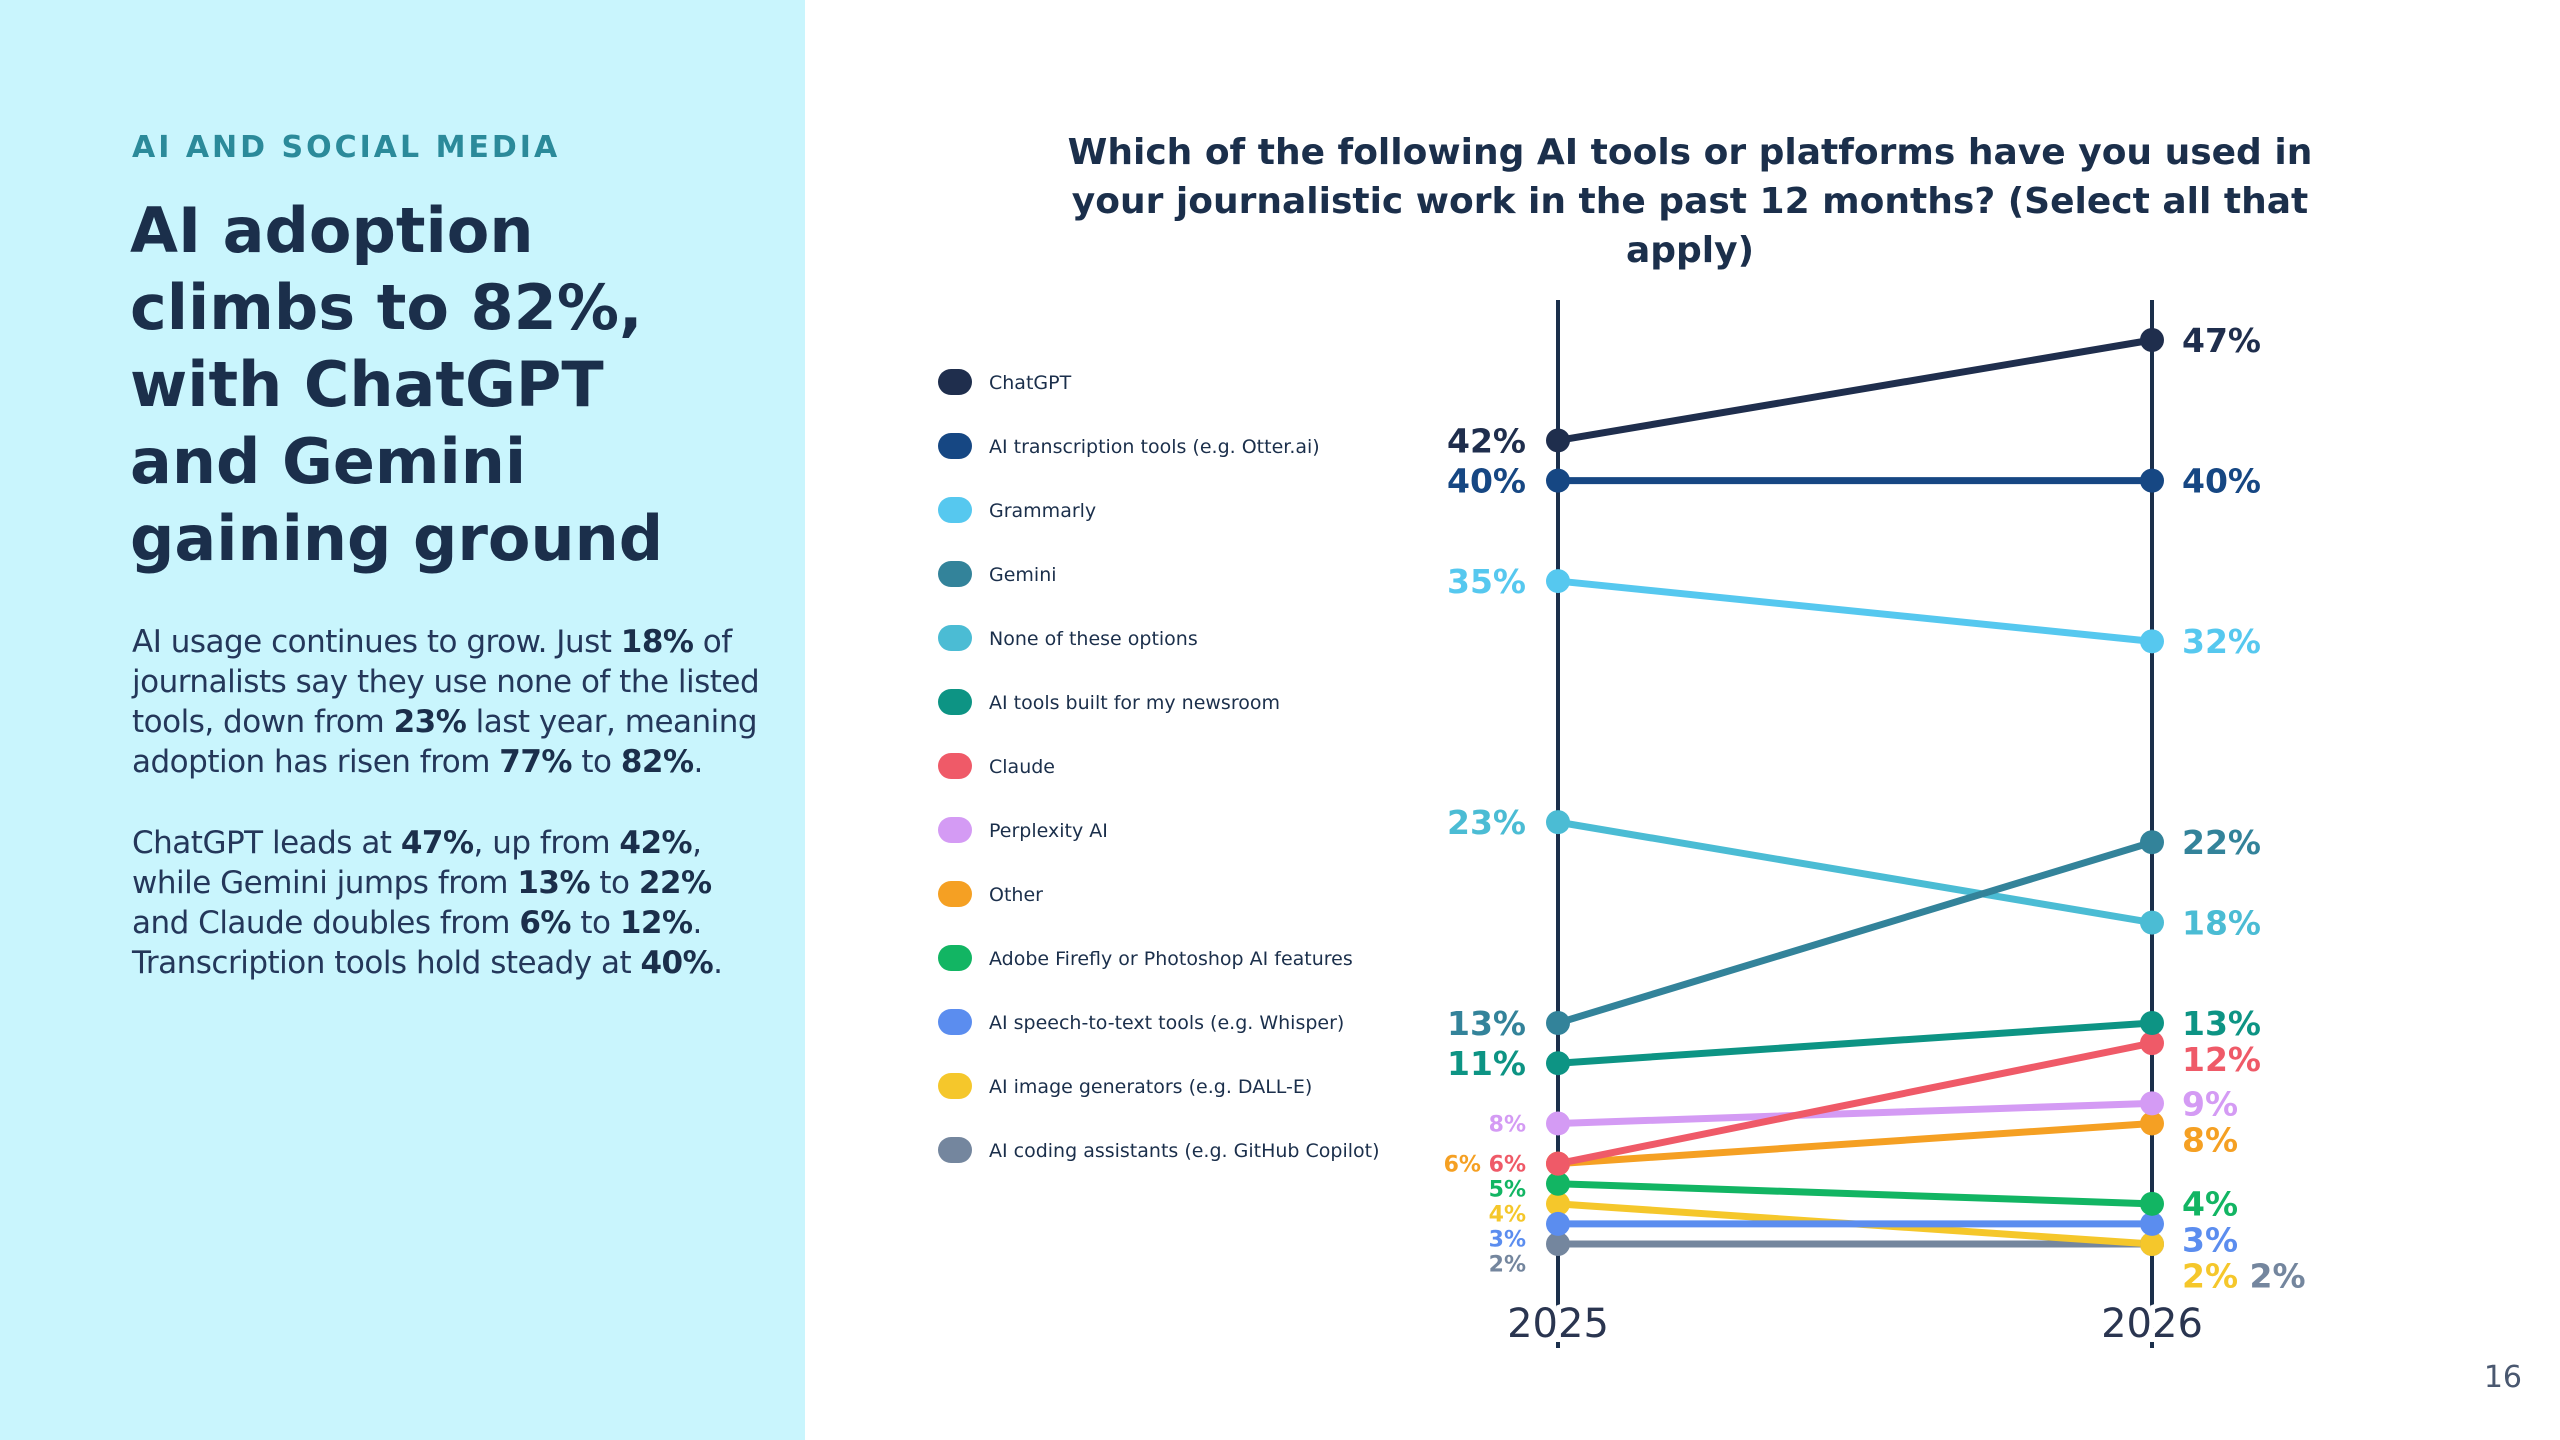 Image resolution: width=2560 pixels, height=1440 pixels. Describe the element at coordinates (1109, 702) in the screenshot. I see `legend-item: AI tools built for my newsroom` at that location.